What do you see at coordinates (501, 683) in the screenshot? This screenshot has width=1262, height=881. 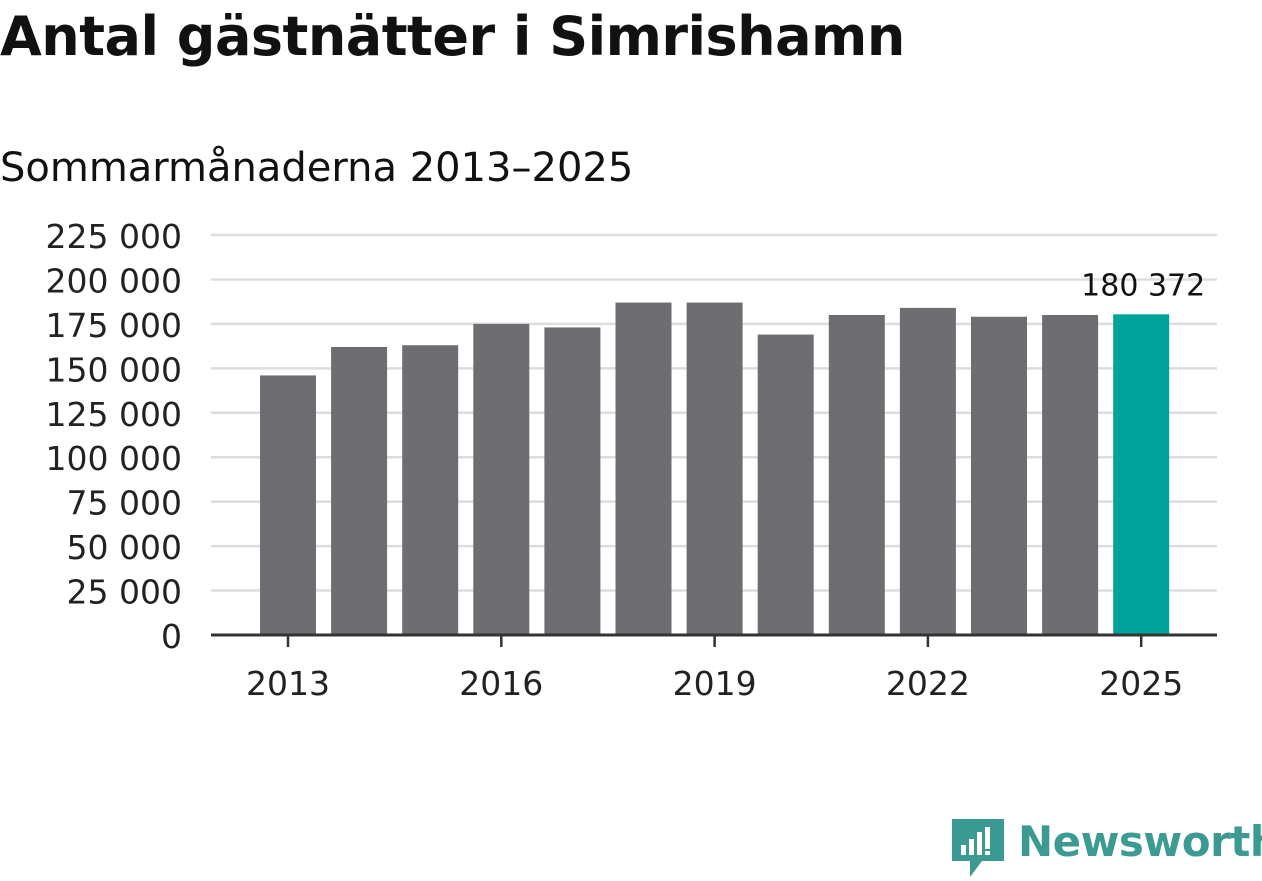 I see `x-tick-label: 2016` at bounding box center [501, 683].